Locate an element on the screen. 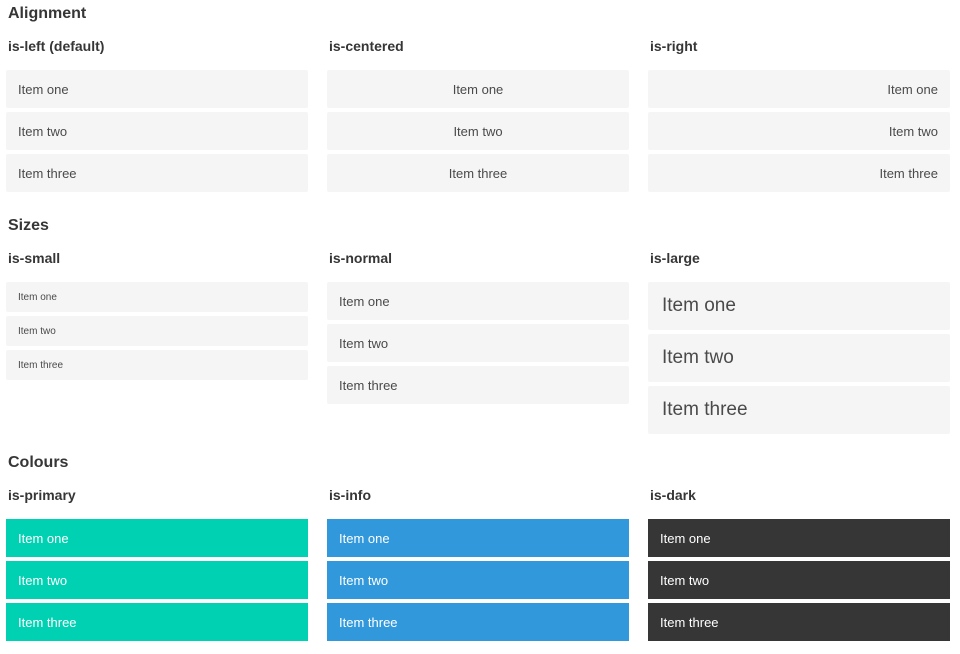 The image size is (960, 654). list-is-small: Item one Item two Item three is located at coordinates (157, 331).